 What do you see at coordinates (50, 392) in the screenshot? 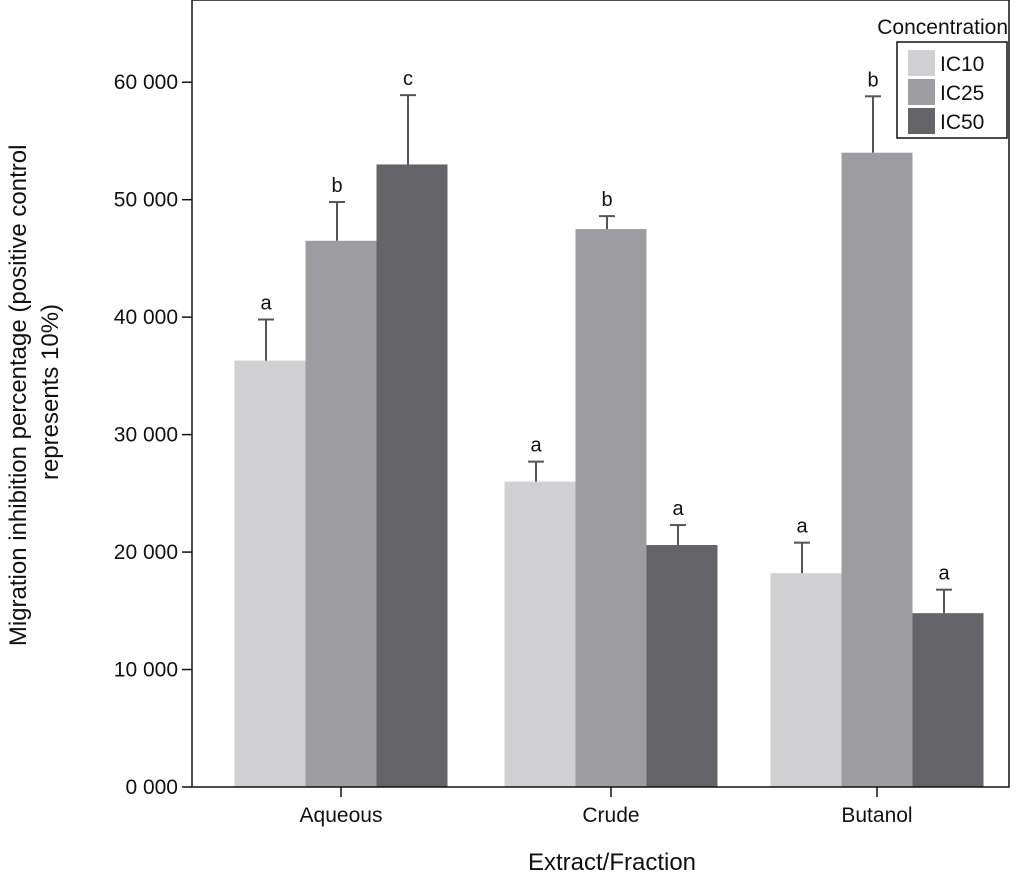
I see `y-axis-title-line-2: represents 10%)` at bounding box center [50, 392].